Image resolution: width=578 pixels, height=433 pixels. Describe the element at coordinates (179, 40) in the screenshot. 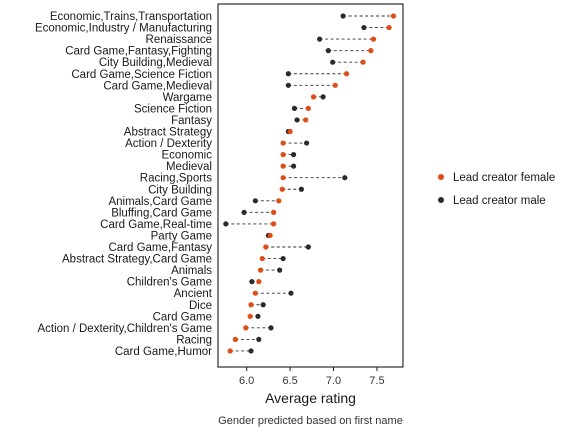

I see `category-label: Renaissance` at that location.